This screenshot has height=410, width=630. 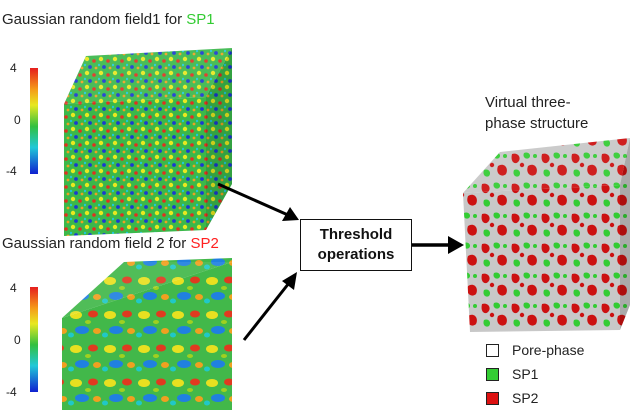 What do you see at coordinates (536, 113) in the screenshot?
I see `structure-title: Virtual three- phase structure` at bounding box center [536, 113].